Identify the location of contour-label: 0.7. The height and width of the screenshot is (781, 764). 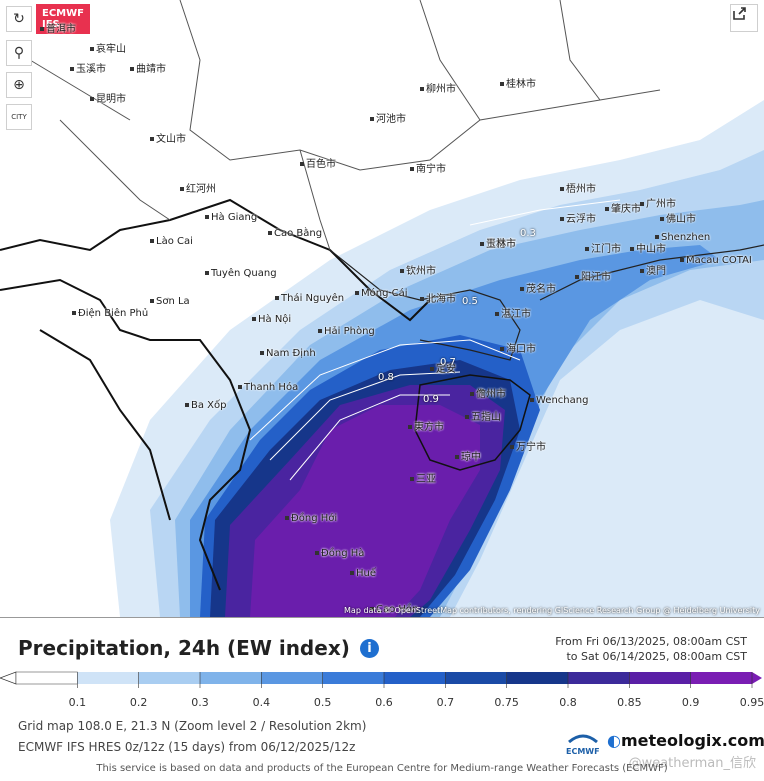
(448, 362).